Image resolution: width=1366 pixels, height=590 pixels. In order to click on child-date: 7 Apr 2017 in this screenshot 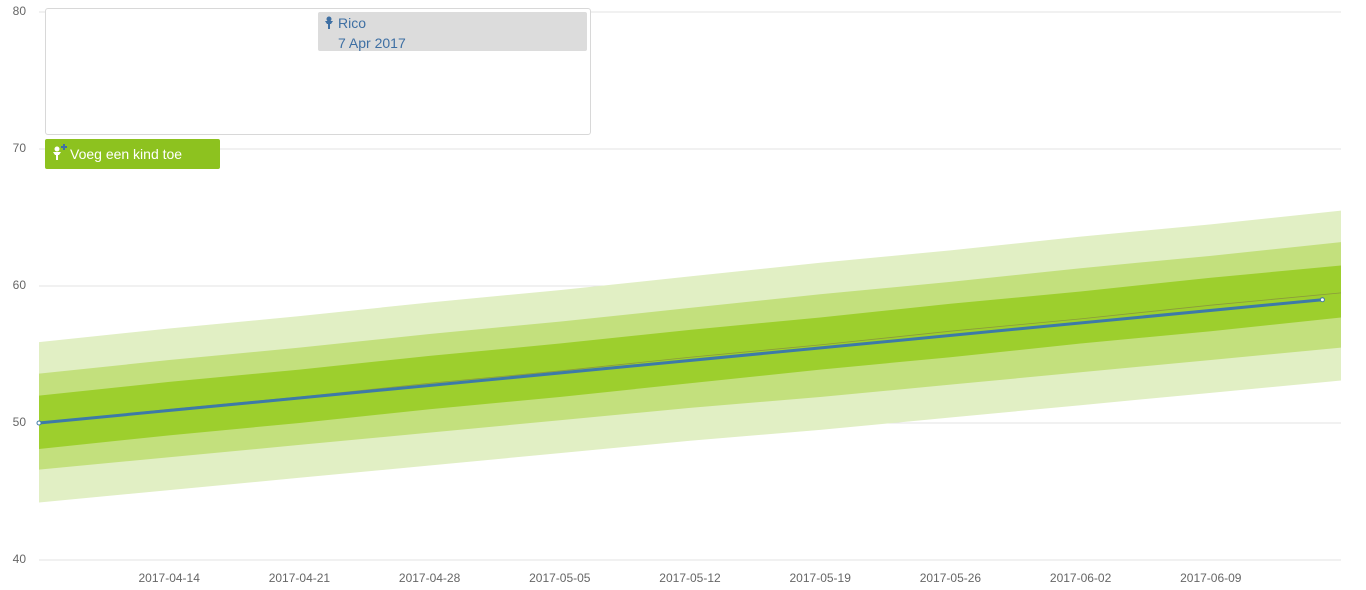, I will do `click(372, 43)`.